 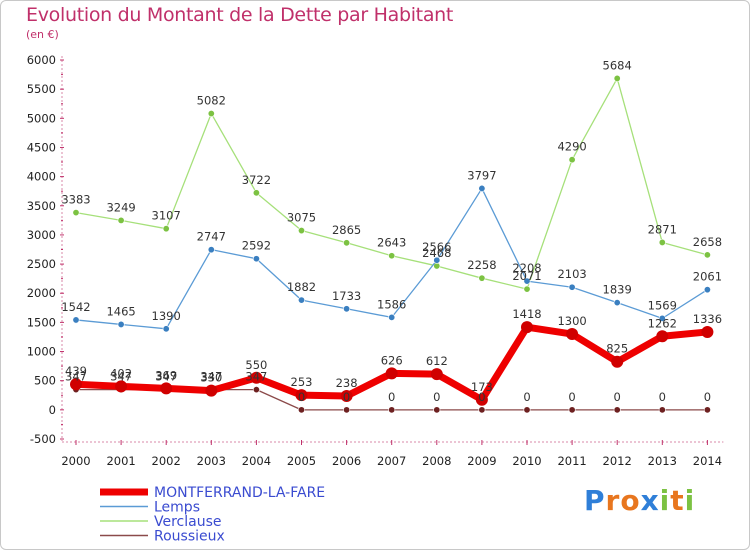 What do you see at coordinates (347, 383) in the screenshot?
I see `data-label: 238` at bounding box center [347, 383].